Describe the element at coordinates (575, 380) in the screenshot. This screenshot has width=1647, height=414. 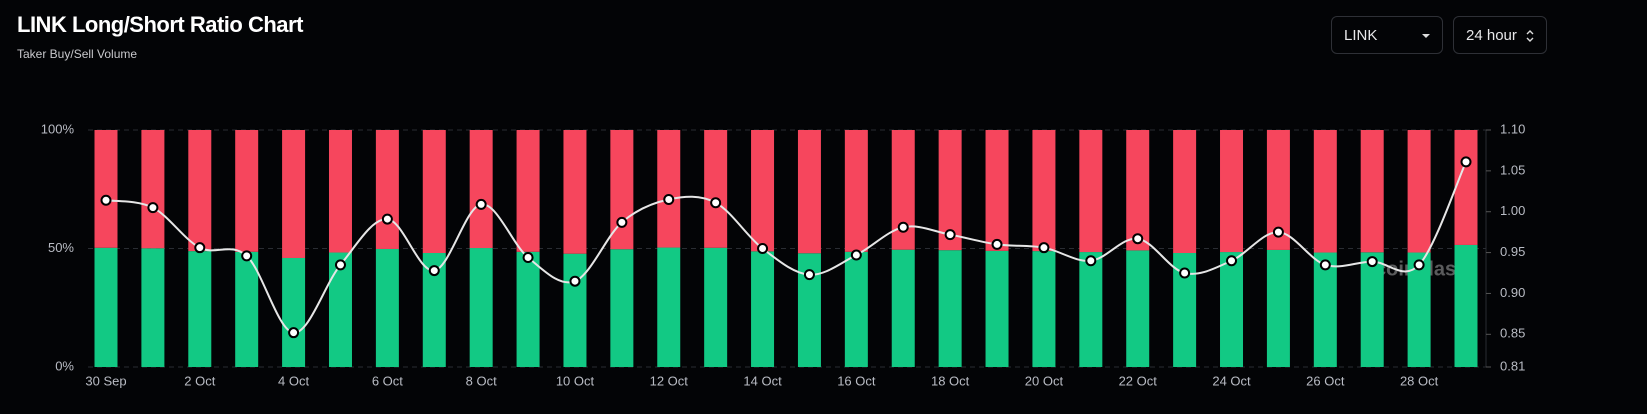
I see `x-tick-label: 10 Oct` at that location.